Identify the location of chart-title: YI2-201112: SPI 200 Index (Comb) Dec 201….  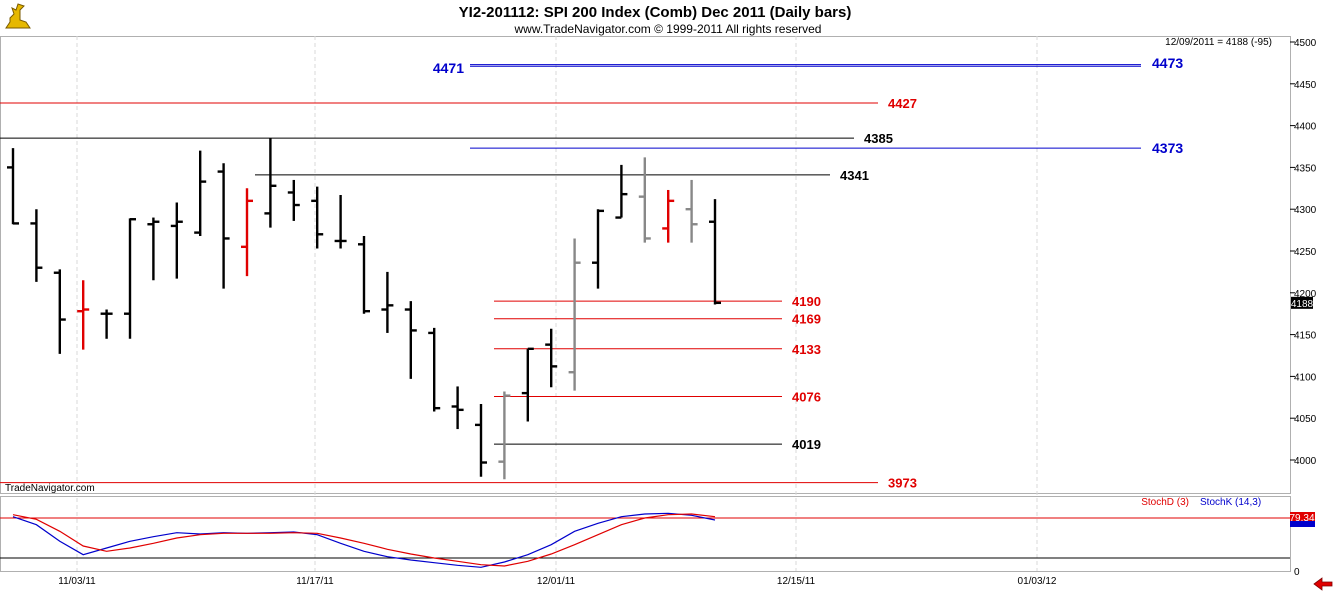
(655, 12).